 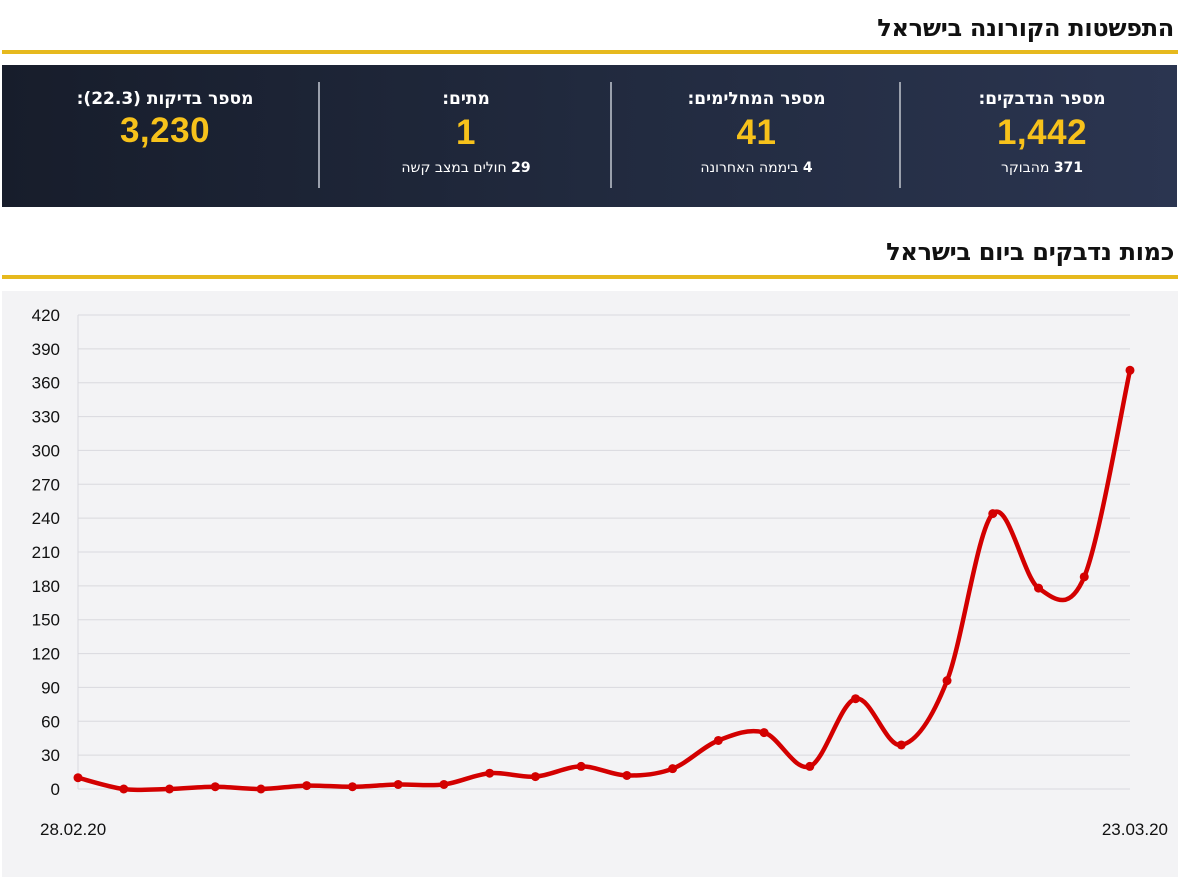 I want to click on chart-title-underline, so click(x=590, y=277).